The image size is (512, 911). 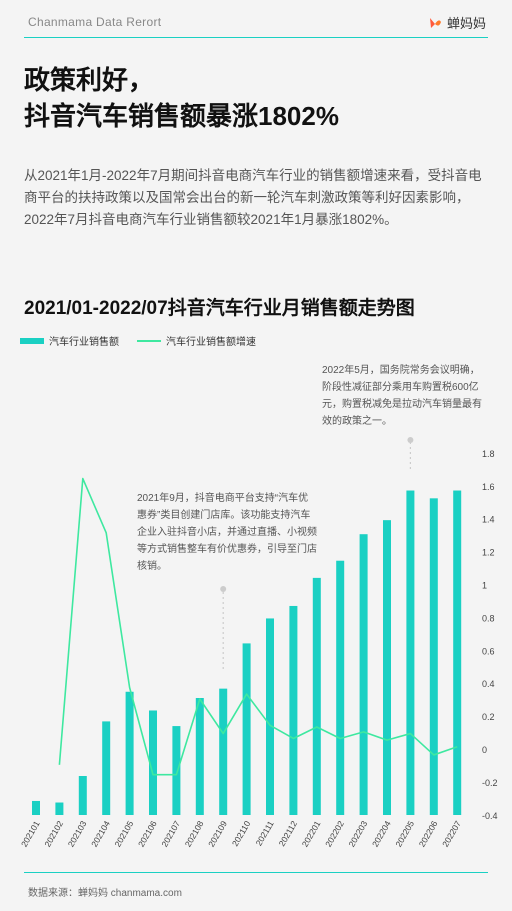 What do you see at coordinates (53, 834) in the screenshot?
I see `x-tick-label: 202102` at bounding box center [53, 834].